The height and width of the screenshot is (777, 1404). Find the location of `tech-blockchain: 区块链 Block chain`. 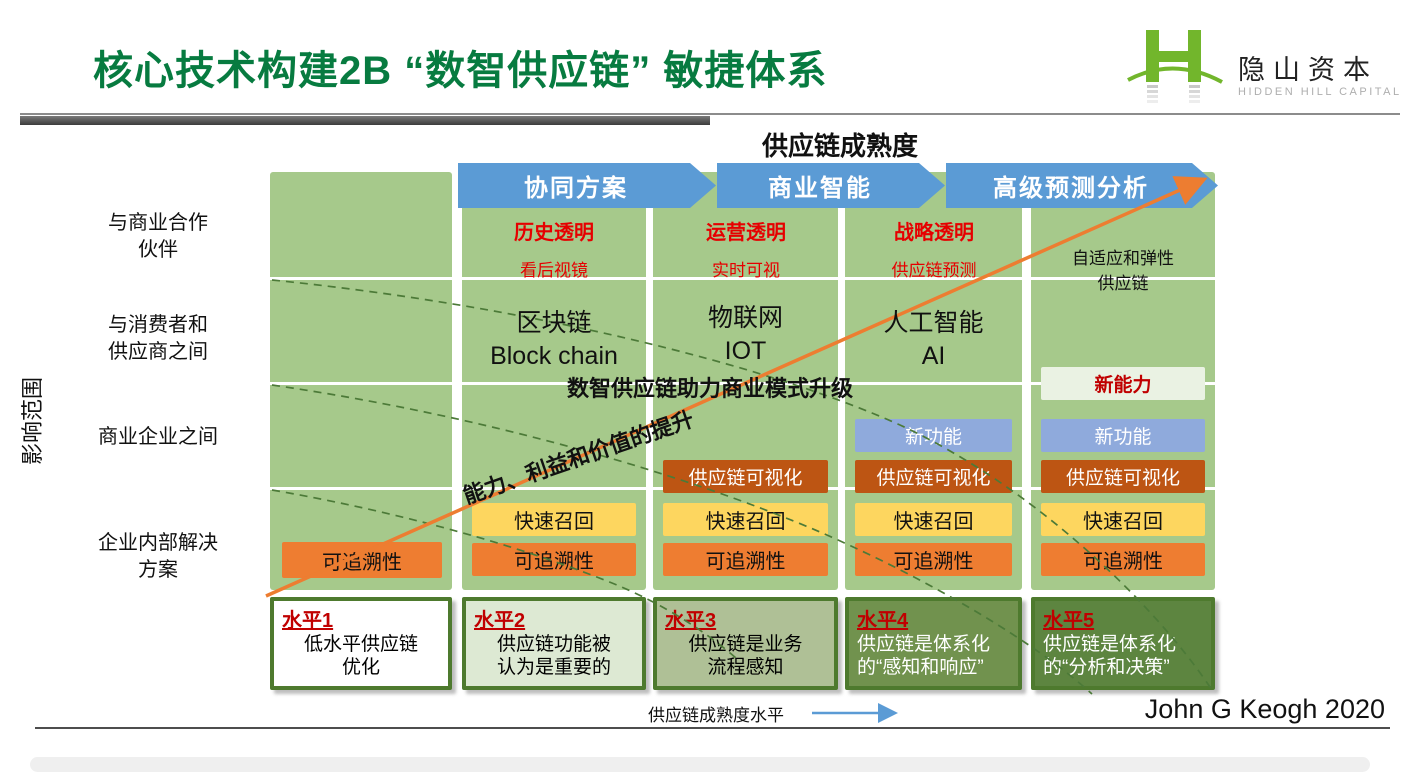

tech-blockchain: 区块链 Block chain is located at coordinates (554, 339).